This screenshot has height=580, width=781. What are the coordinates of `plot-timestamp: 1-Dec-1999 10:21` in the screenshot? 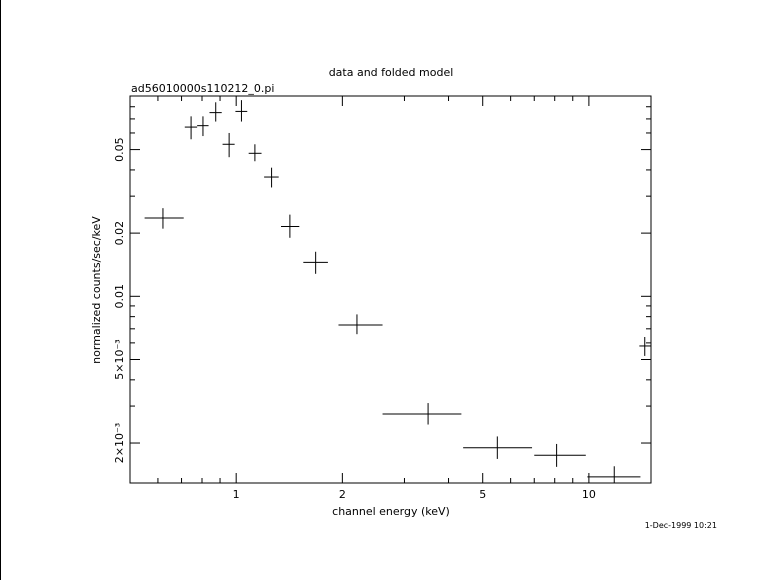 It's located at (681, 525).